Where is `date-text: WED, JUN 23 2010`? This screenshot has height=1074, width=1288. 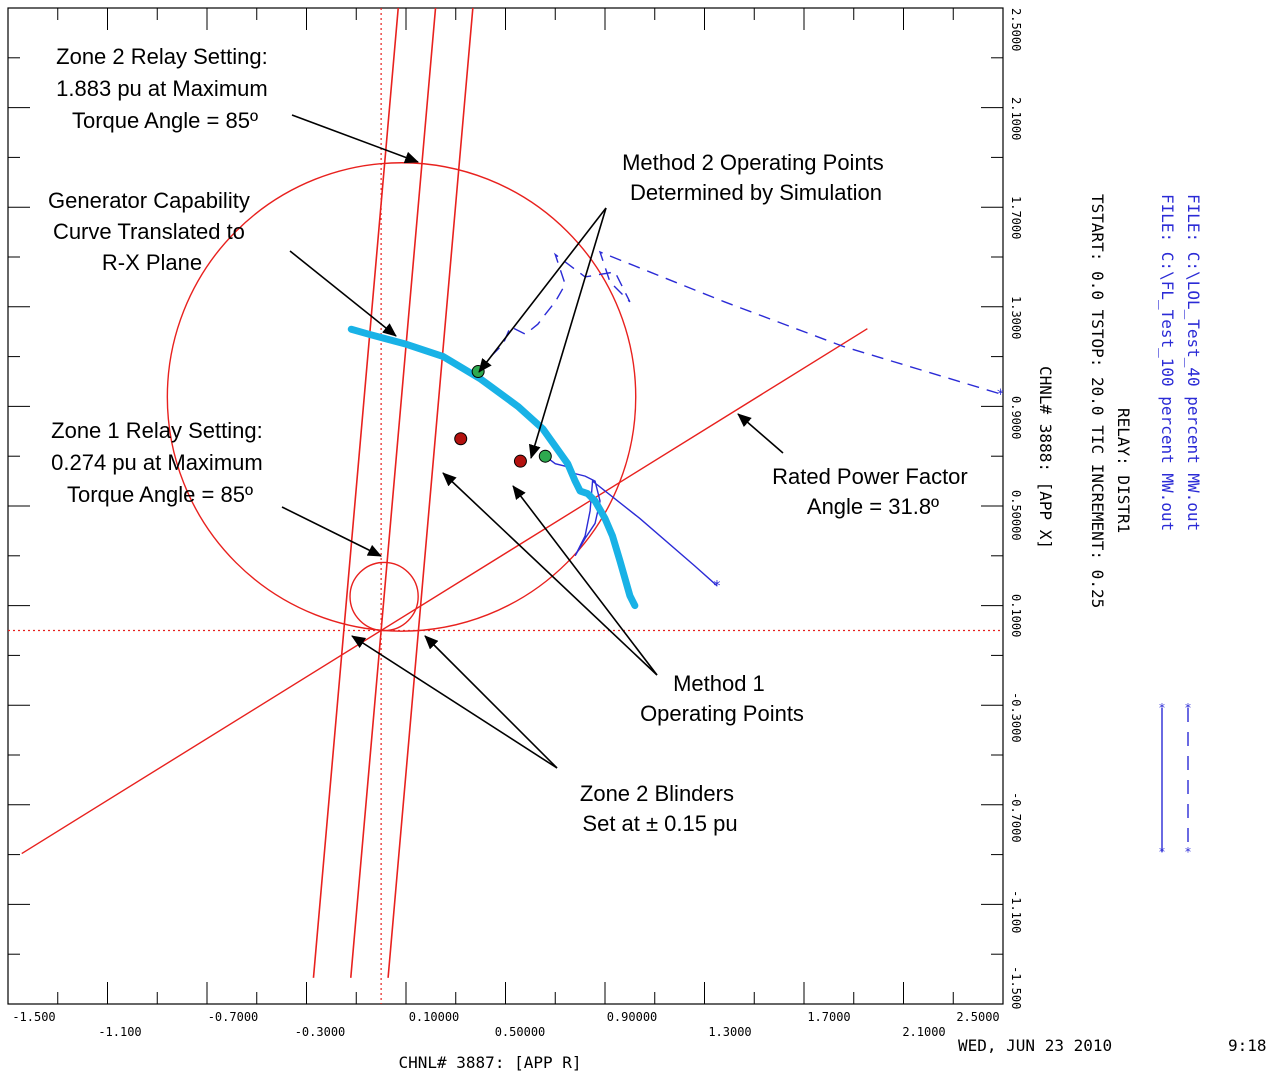
date-text: WED, JUN 23 2010 is located at coordinates (1035, 1045).